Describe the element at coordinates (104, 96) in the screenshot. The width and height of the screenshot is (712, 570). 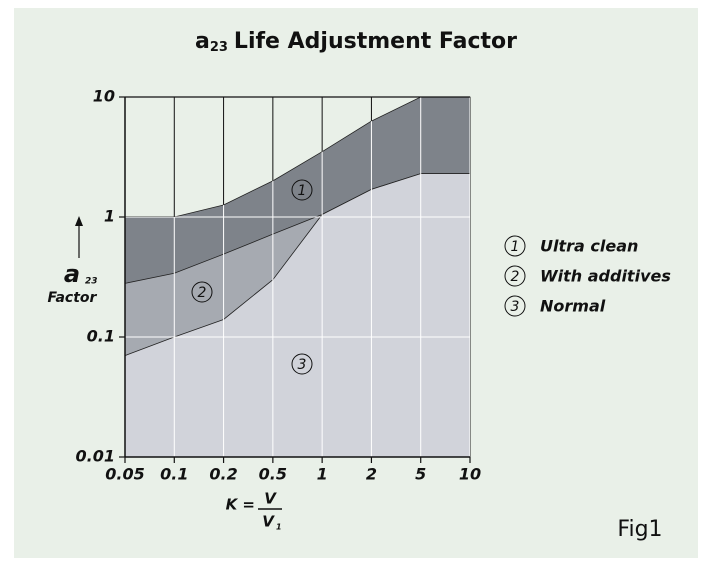
I see `y-tick-label: 10` at that location.